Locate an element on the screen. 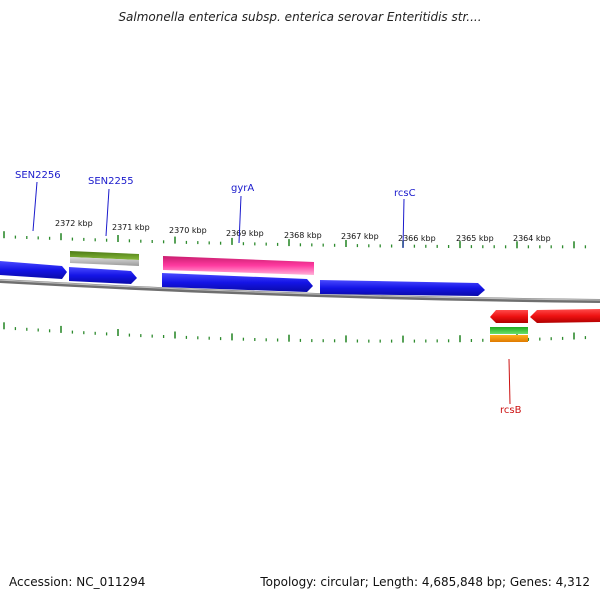 The height and width of the screenshot is (600, 600). scale-label: 2370 kbp is located at coordinates (188, 230).